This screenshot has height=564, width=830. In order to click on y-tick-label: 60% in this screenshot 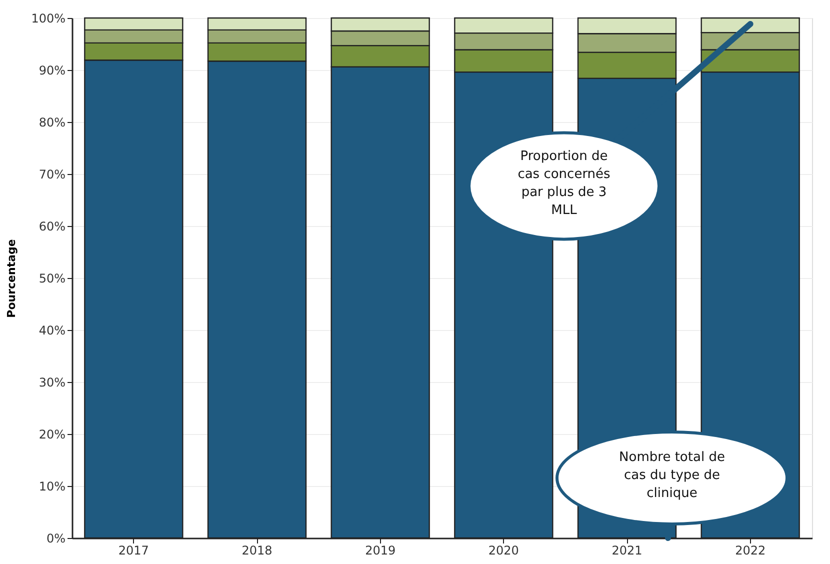, I will do `click(52, 227)`.